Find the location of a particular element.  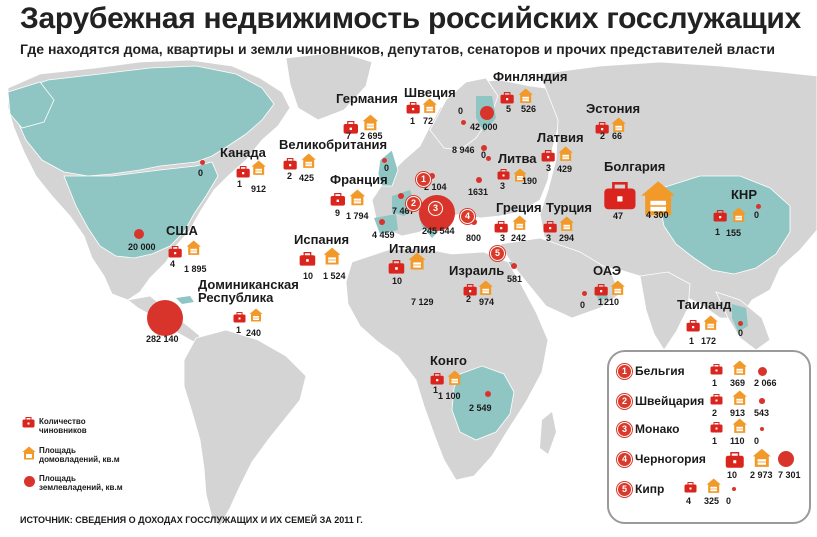

india is located at coordinates (665, 311).